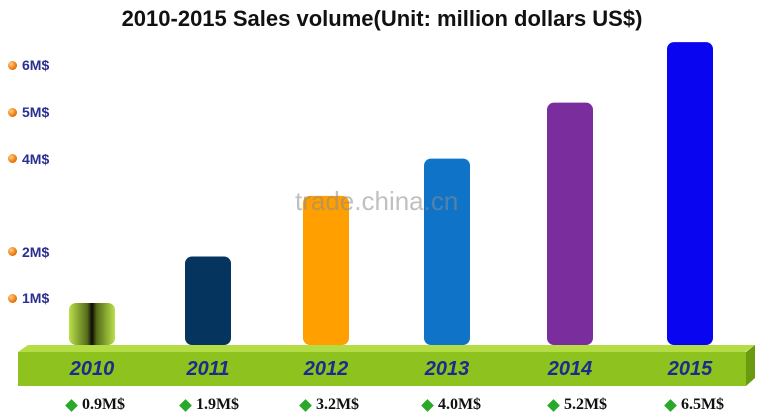 This screenshot has height=419, width=764. What do you see at coordinates (386, 348) in the screenshot?
I see `base-platform-top` at bounding box center [386, 348].